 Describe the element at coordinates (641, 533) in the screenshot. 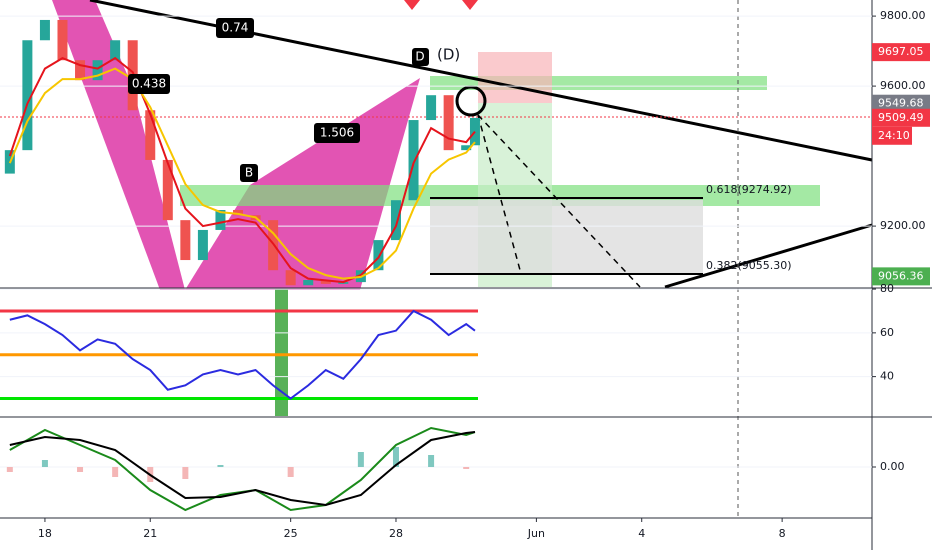

I see `x-tick-label: 4` at that location.